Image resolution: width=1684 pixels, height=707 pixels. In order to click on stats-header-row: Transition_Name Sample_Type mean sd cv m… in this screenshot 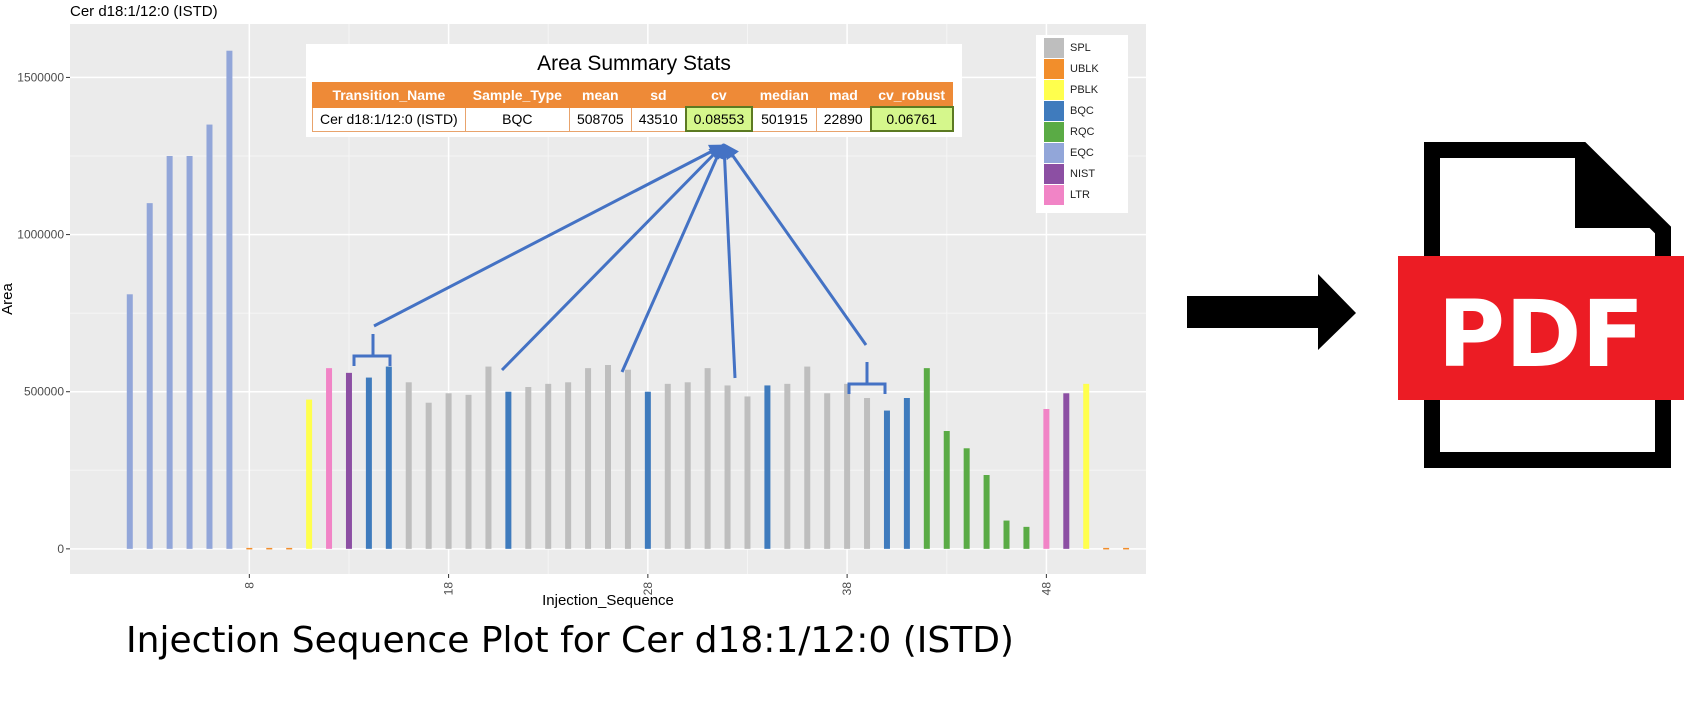, I will do `click(633, 95)`.